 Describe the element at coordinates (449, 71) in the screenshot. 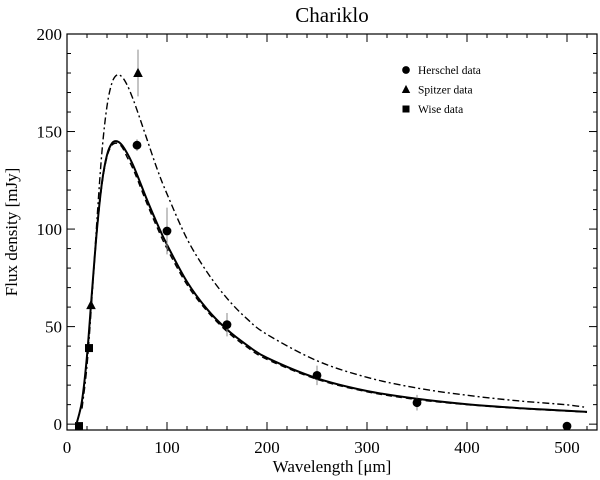

I see `legend-label: Herschel data` at that location.